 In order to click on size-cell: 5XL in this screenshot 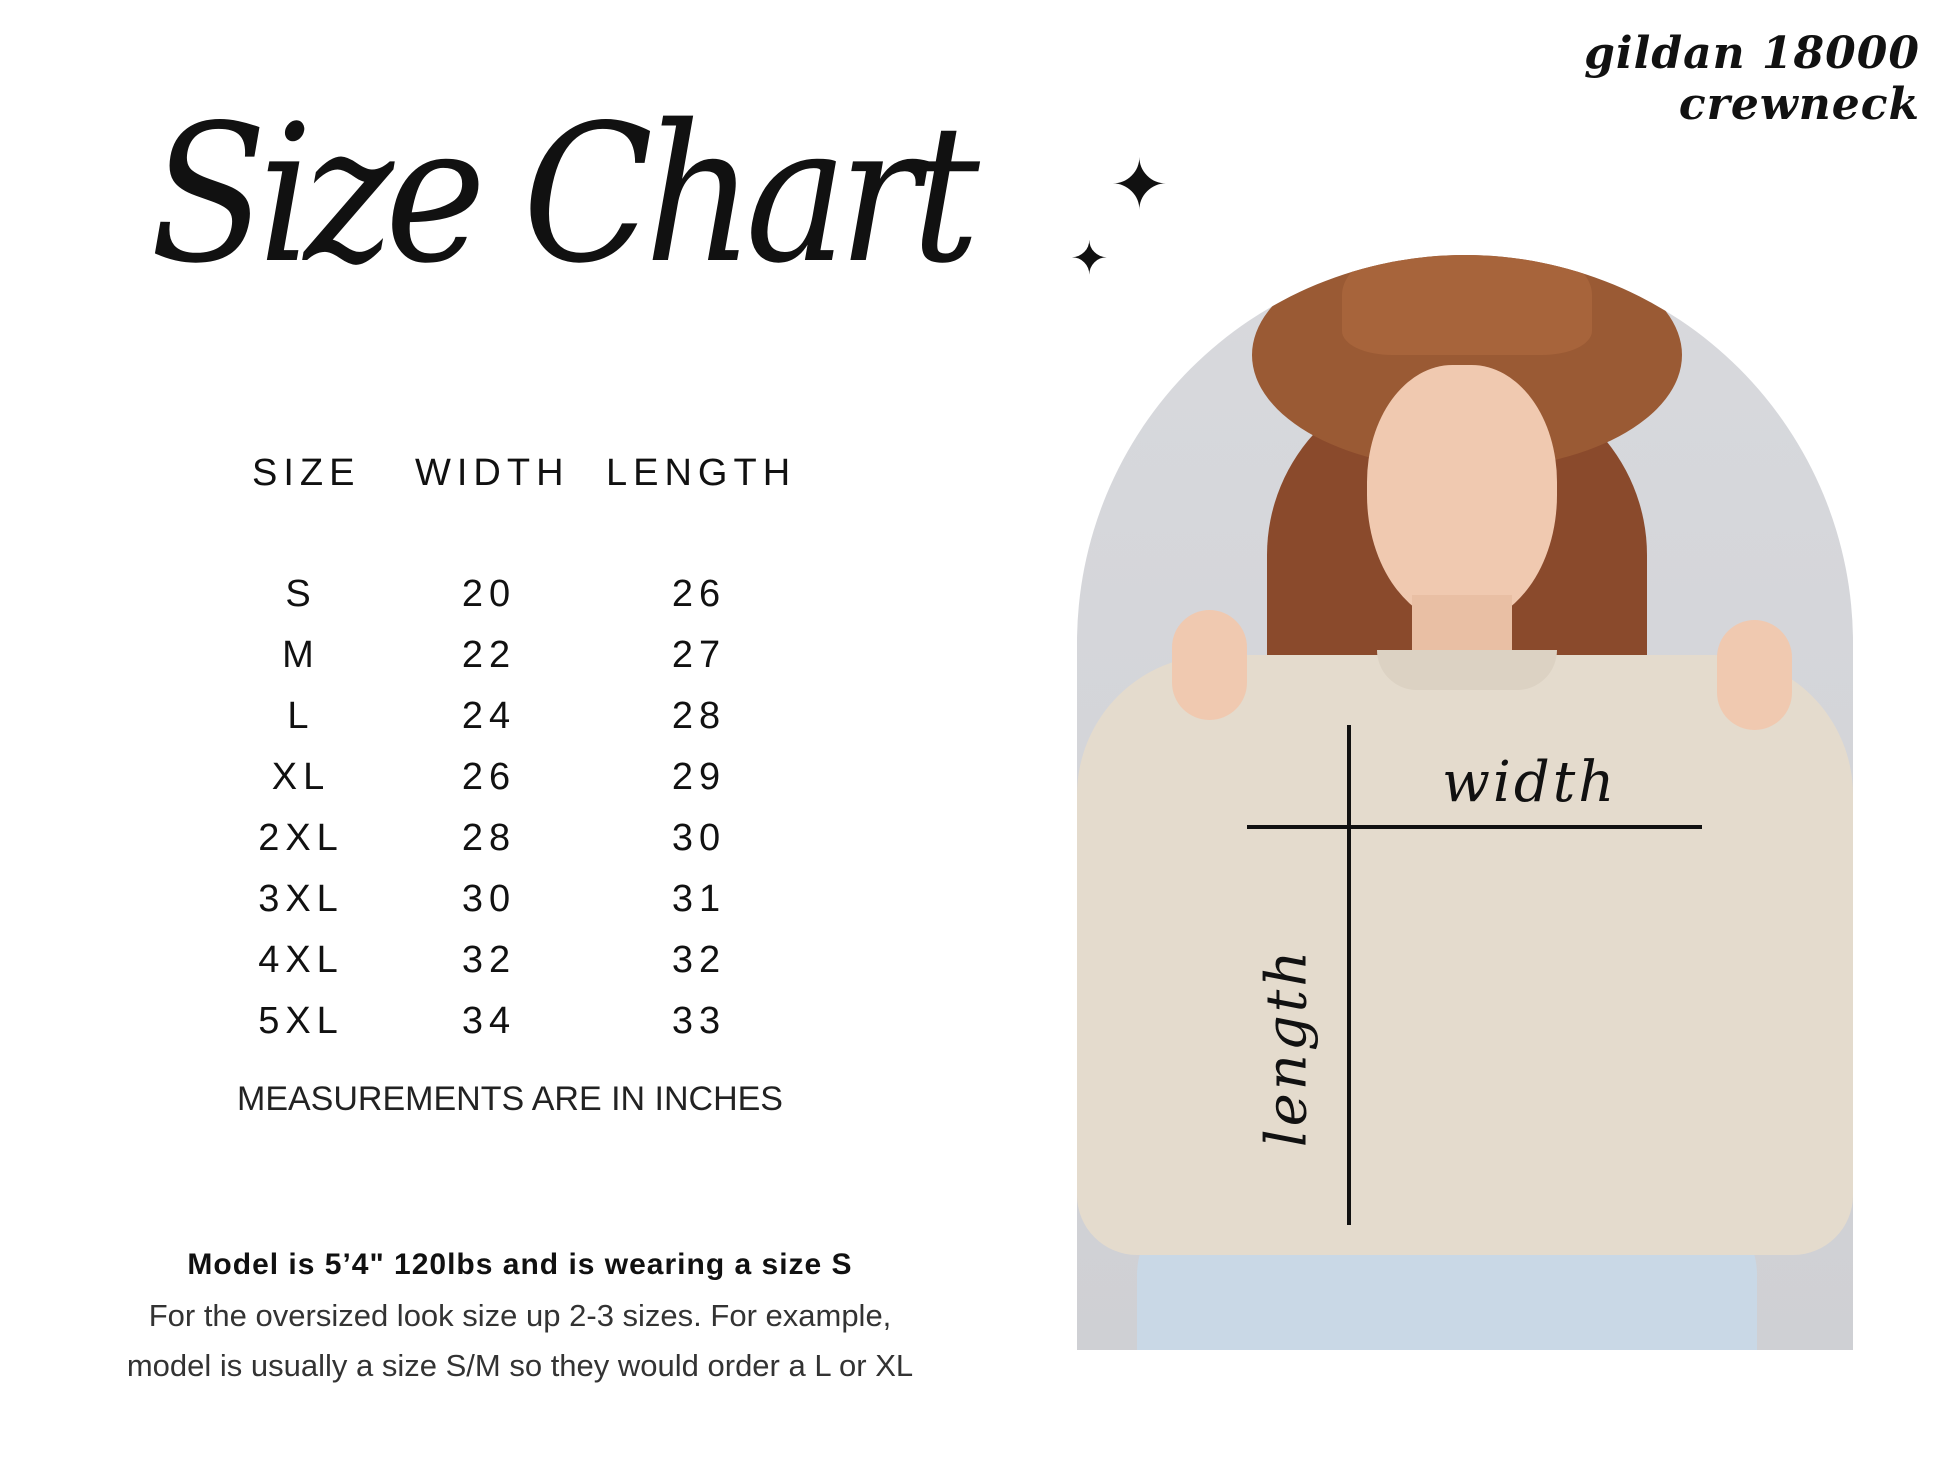, I will do `click(301, 1021)`.